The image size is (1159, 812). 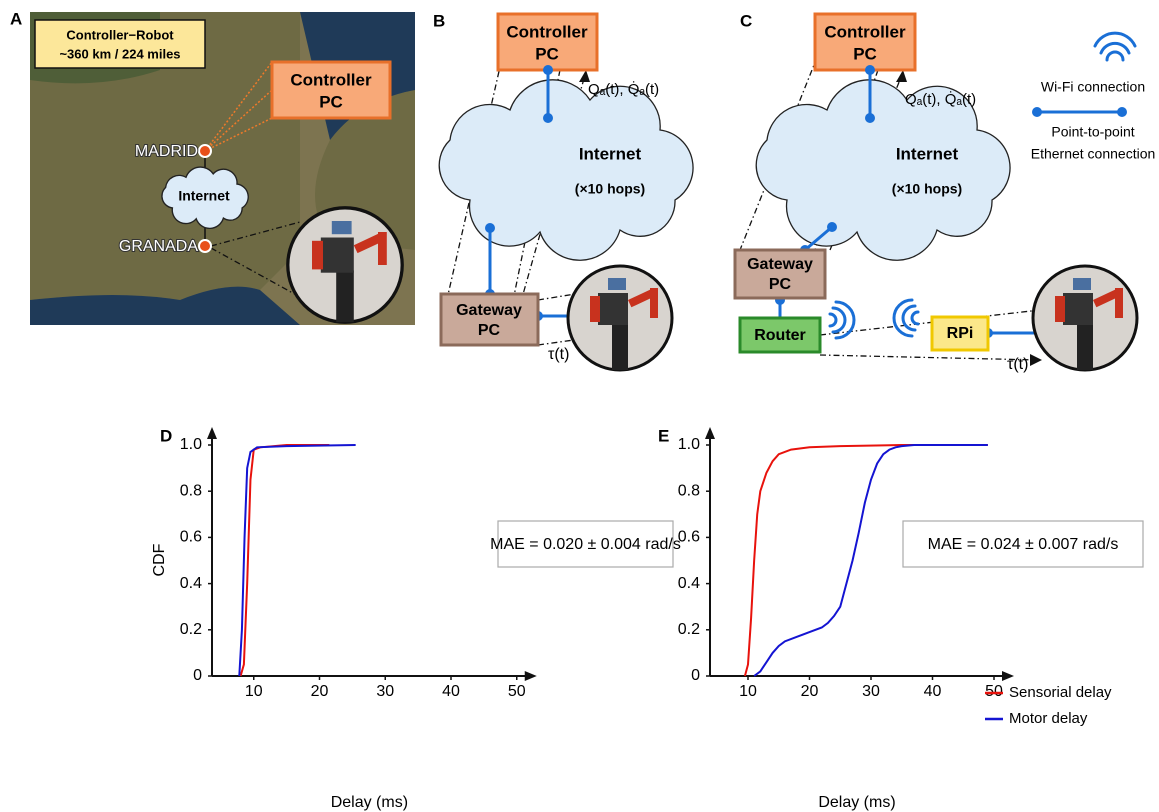 I want to click on ethernet-legend-dots, so click(x=1079, y=112).